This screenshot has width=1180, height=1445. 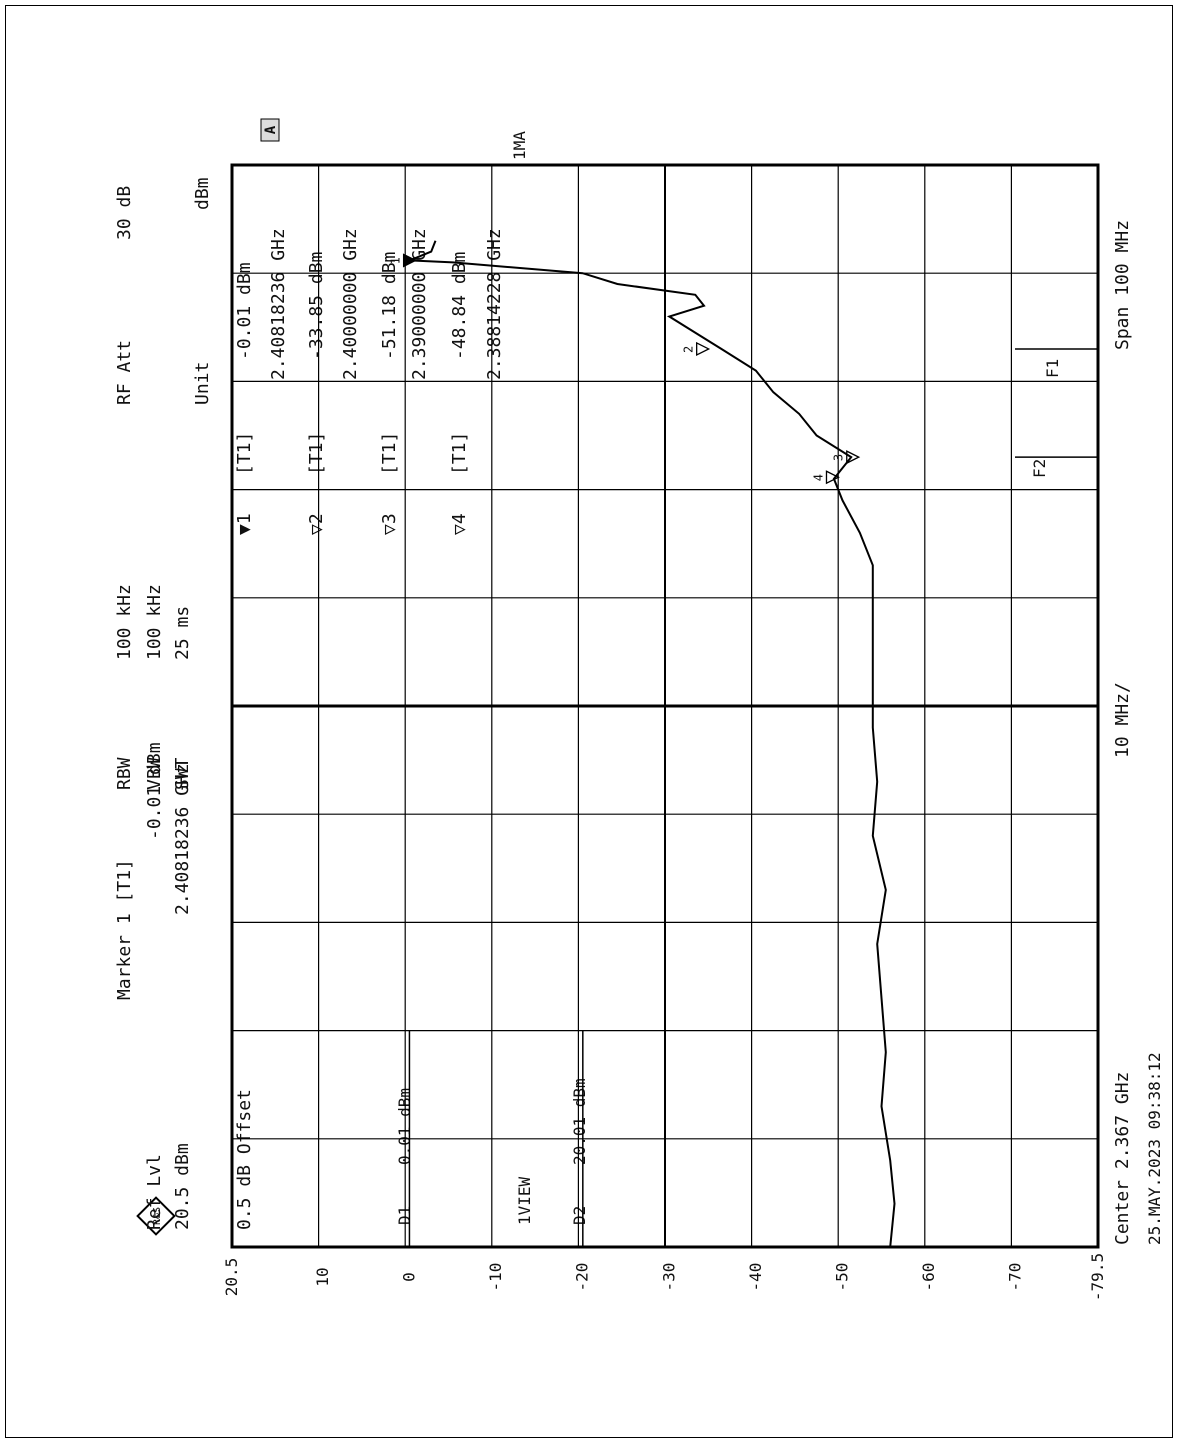 What do you see at coordinates (755, 1277) in the screenshot?
I see `y-tick-label: -40` at bounding box center [755, 1277].